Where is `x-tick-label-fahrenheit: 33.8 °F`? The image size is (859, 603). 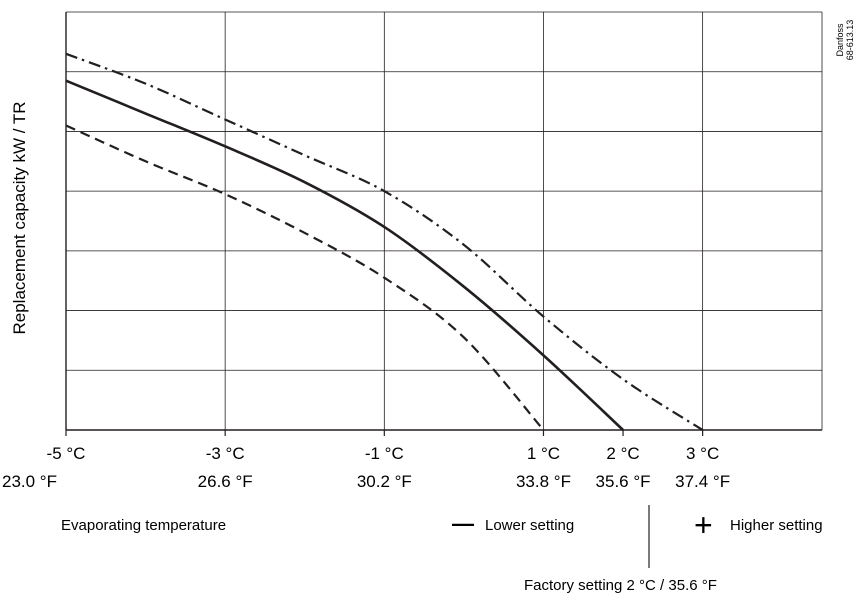
x-tick-label-fahrenheit: 33.8 °F is located at coordinates (543, 481).